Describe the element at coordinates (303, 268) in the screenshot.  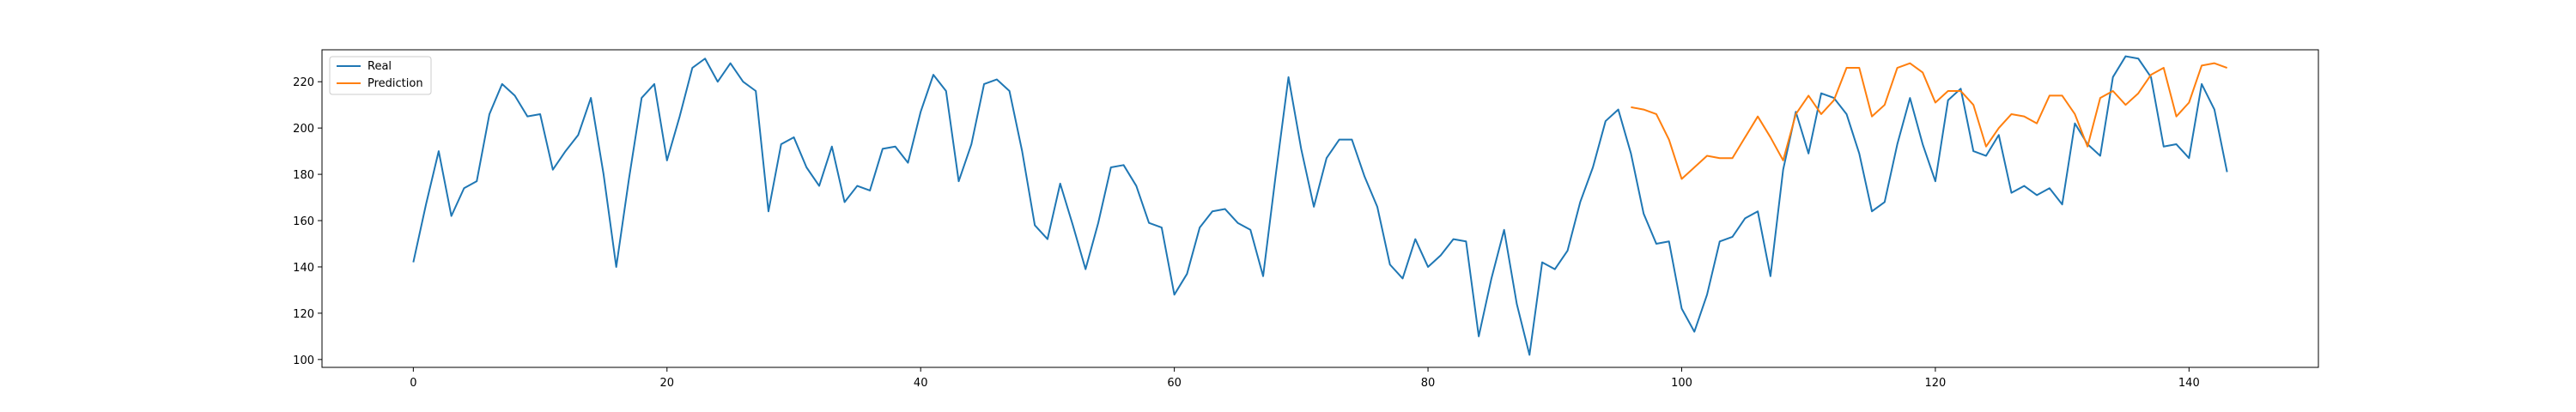
I see `y-tick-label: 140` at that location.